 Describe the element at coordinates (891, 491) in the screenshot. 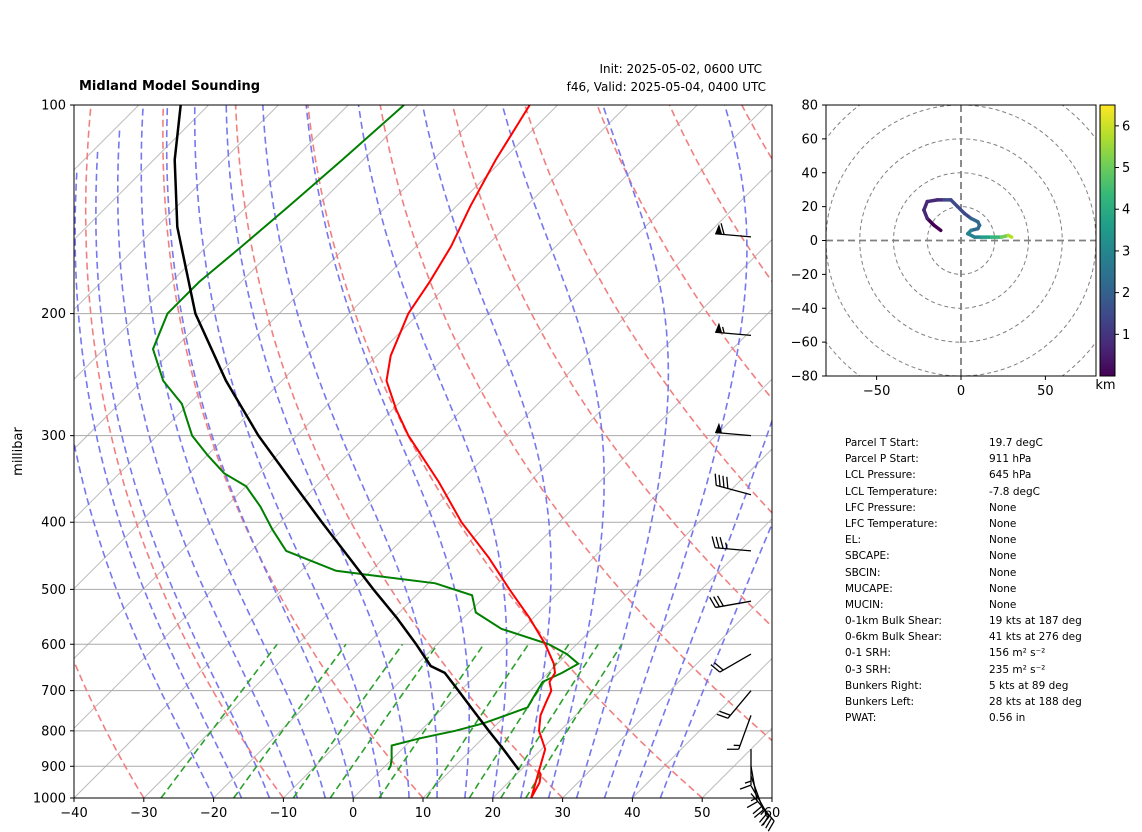

I see `param-label: LCL Temperature:` at that location.